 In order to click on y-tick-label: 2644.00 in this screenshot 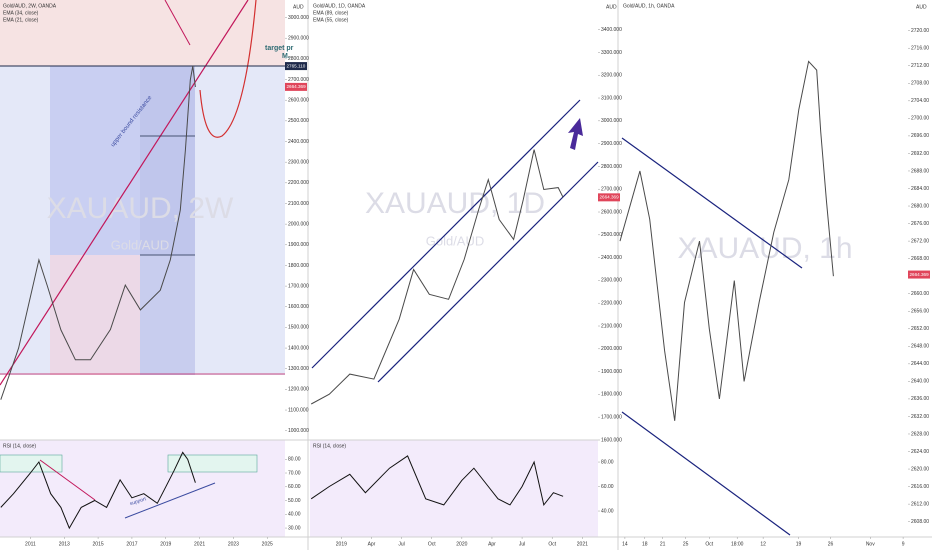, I will do `click(920, 364)`.